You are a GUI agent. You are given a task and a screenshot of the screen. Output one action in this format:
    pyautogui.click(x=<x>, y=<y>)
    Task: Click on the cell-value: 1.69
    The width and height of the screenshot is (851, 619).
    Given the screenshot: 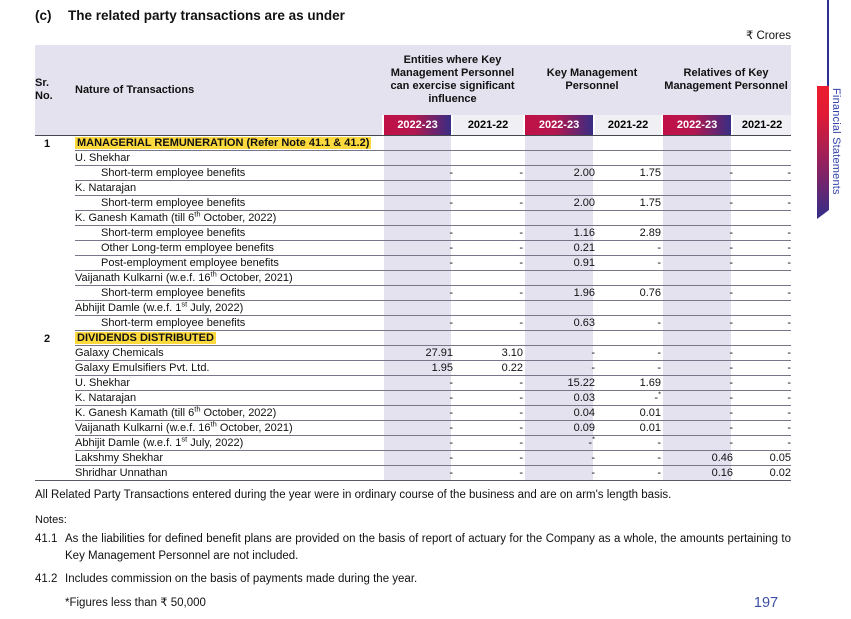 What is the action you would take?
    pyautogui.click(x=628, y=383)
    